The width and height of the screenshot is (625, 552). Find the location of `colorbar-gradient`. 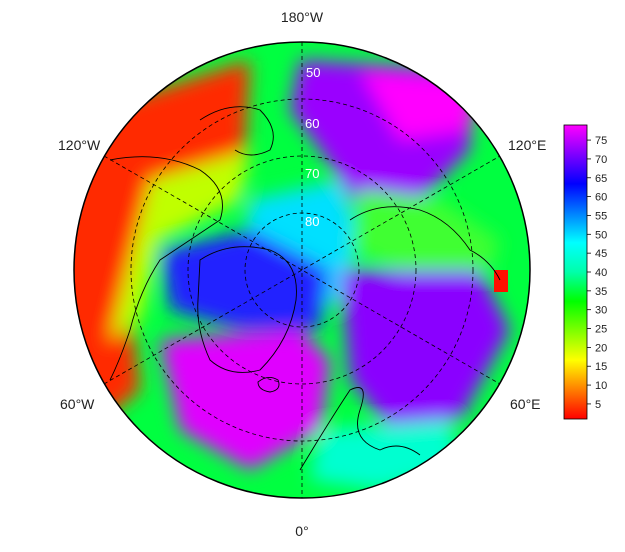

colorbar-gradient is located at coordinates (575, 272).